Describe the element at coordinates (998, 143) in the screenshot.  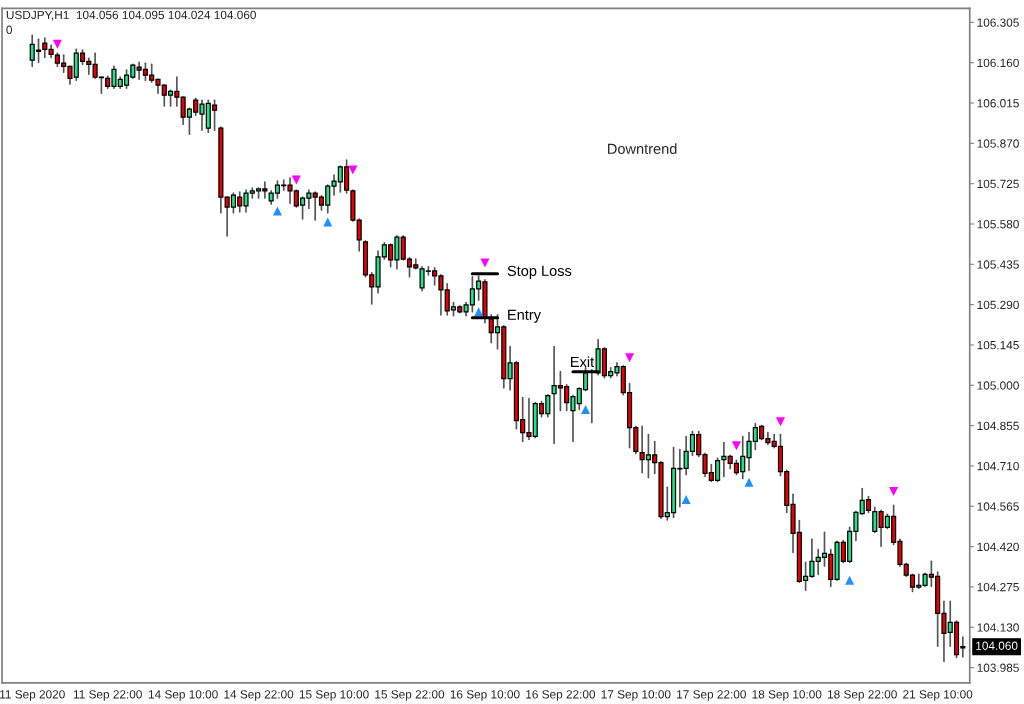
I see `y-tick-label: 105.870` at that location.